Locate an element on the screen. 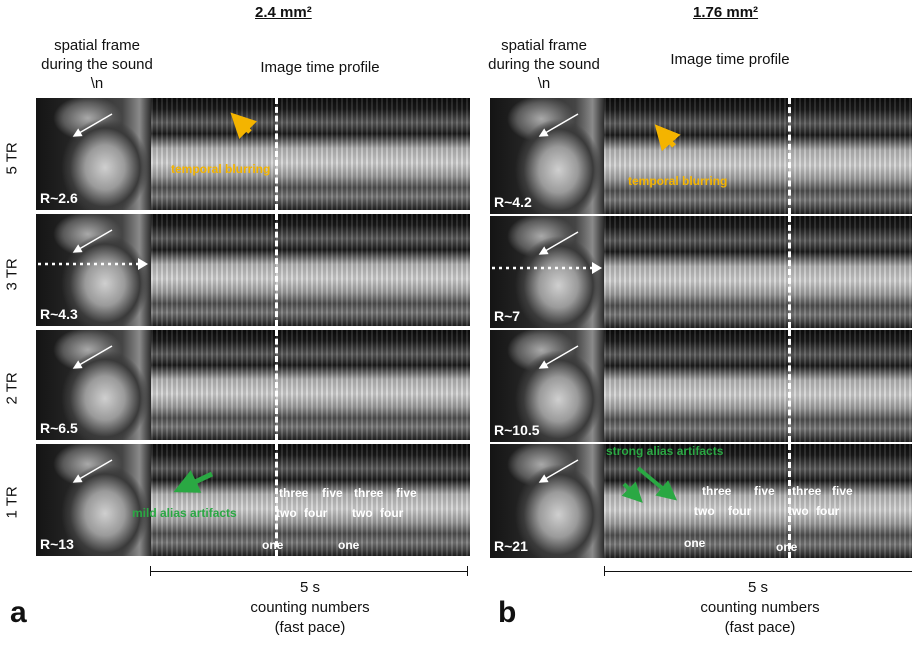 The height and width of the screenshot is (646, 912). r-factor-label: R~13 is located at coordinates (57, 544).